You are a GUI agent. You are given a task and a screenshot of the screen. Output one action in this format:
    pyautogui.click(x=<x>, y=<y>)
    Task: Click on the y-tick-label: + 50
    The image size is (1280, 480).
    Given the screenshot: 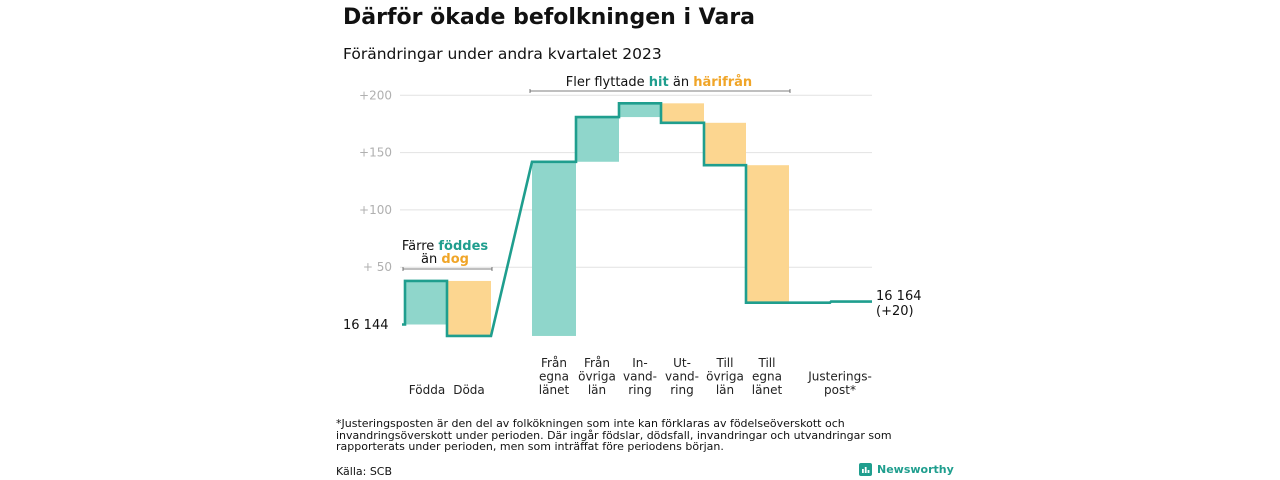 What is the action you would take?
    pyautogui.click(x=377, y=267)
    